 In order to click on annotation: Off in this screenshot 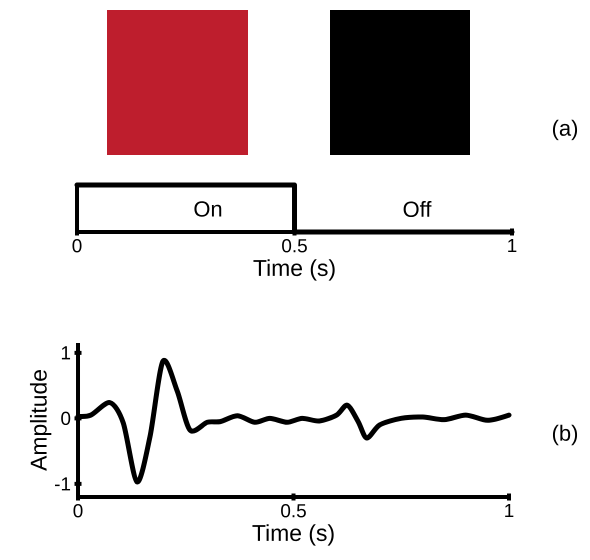, I will do `click(418, 209)`.